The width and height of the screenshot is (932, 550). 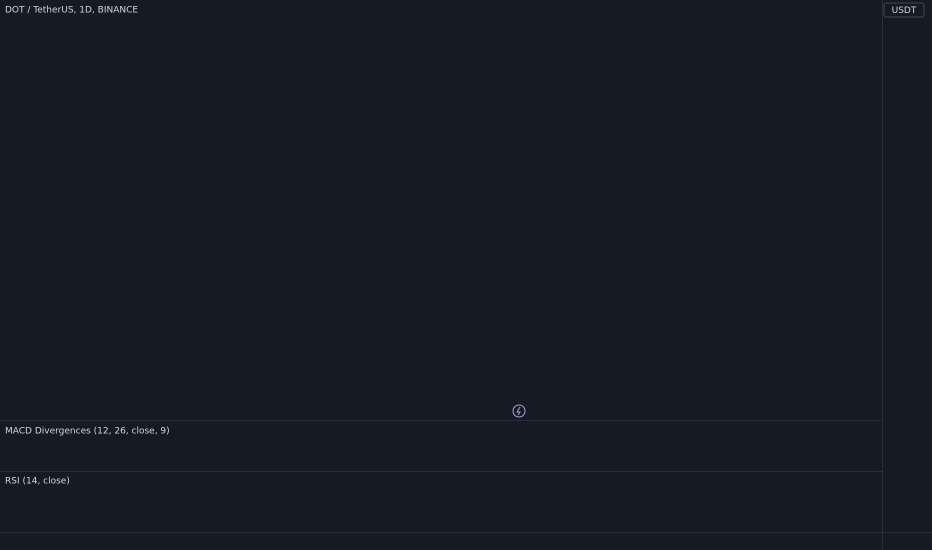 I want to click on symbol-title: DOT / TetherUS, 1D, BINANCE, so click(x=71, y=11).